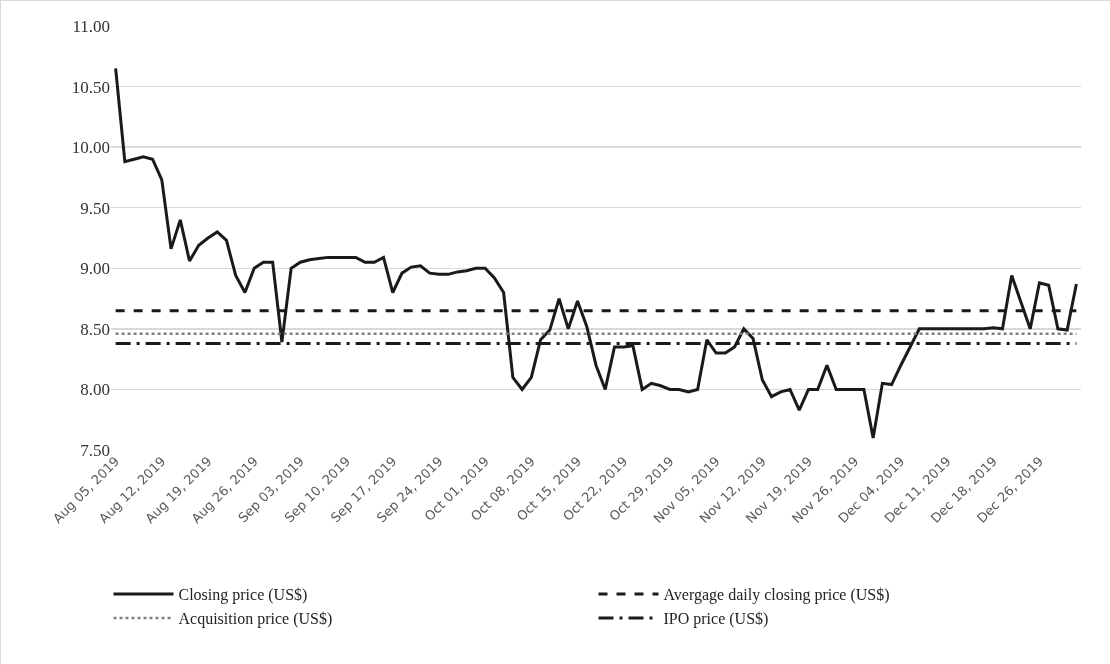 This screenshot has width=1110, height=664. Describe the element at coordinates (95, 390) in the screenshot. I see `y-tick-label: 8.00` at that location.